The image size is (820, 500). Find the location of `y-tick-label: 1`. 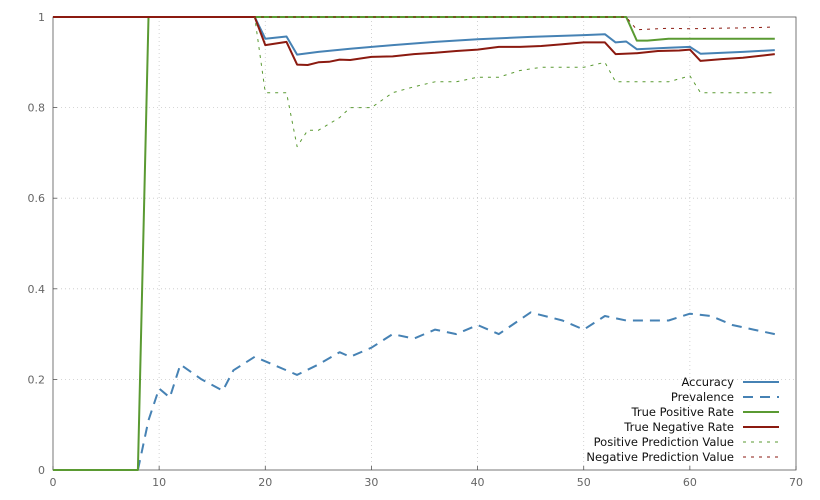

y-tick-label: 1 is located at coordinates (41, 17).